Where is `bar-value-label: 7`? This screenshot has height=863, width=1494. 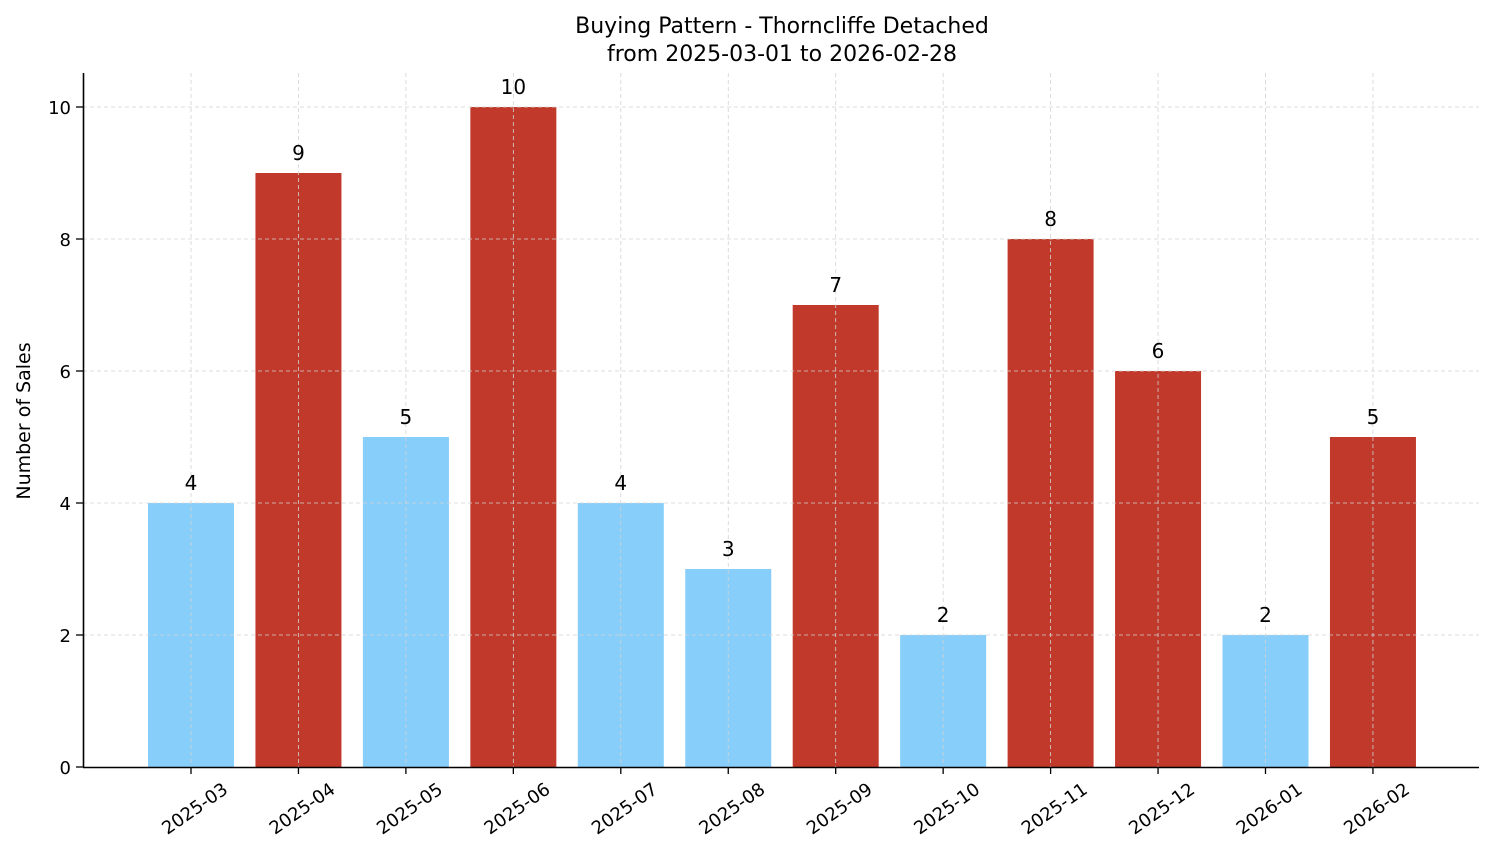 bar-value-label: 7 is located at coordinates (835, 285).